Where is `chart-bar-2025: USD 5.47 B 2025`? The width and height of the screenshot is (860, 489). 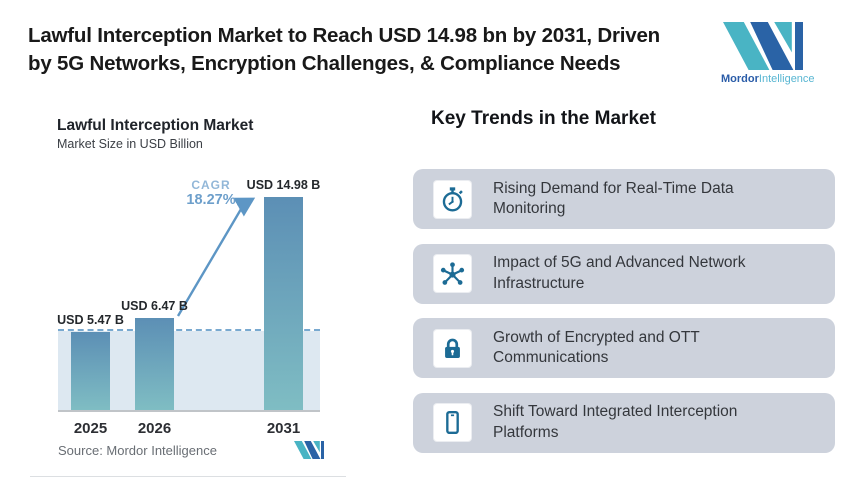
chart-bar-2025: USD 5.47 B 2025 is located at coordinates (90, 375).